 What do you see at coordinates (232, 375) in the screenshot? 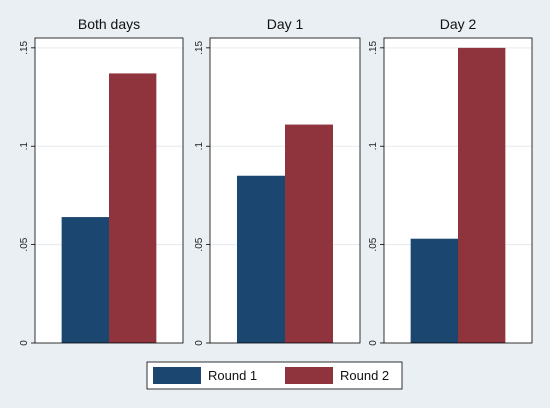
I see `legend-label-round-1: Round 1` at bounding box center [232, 375].